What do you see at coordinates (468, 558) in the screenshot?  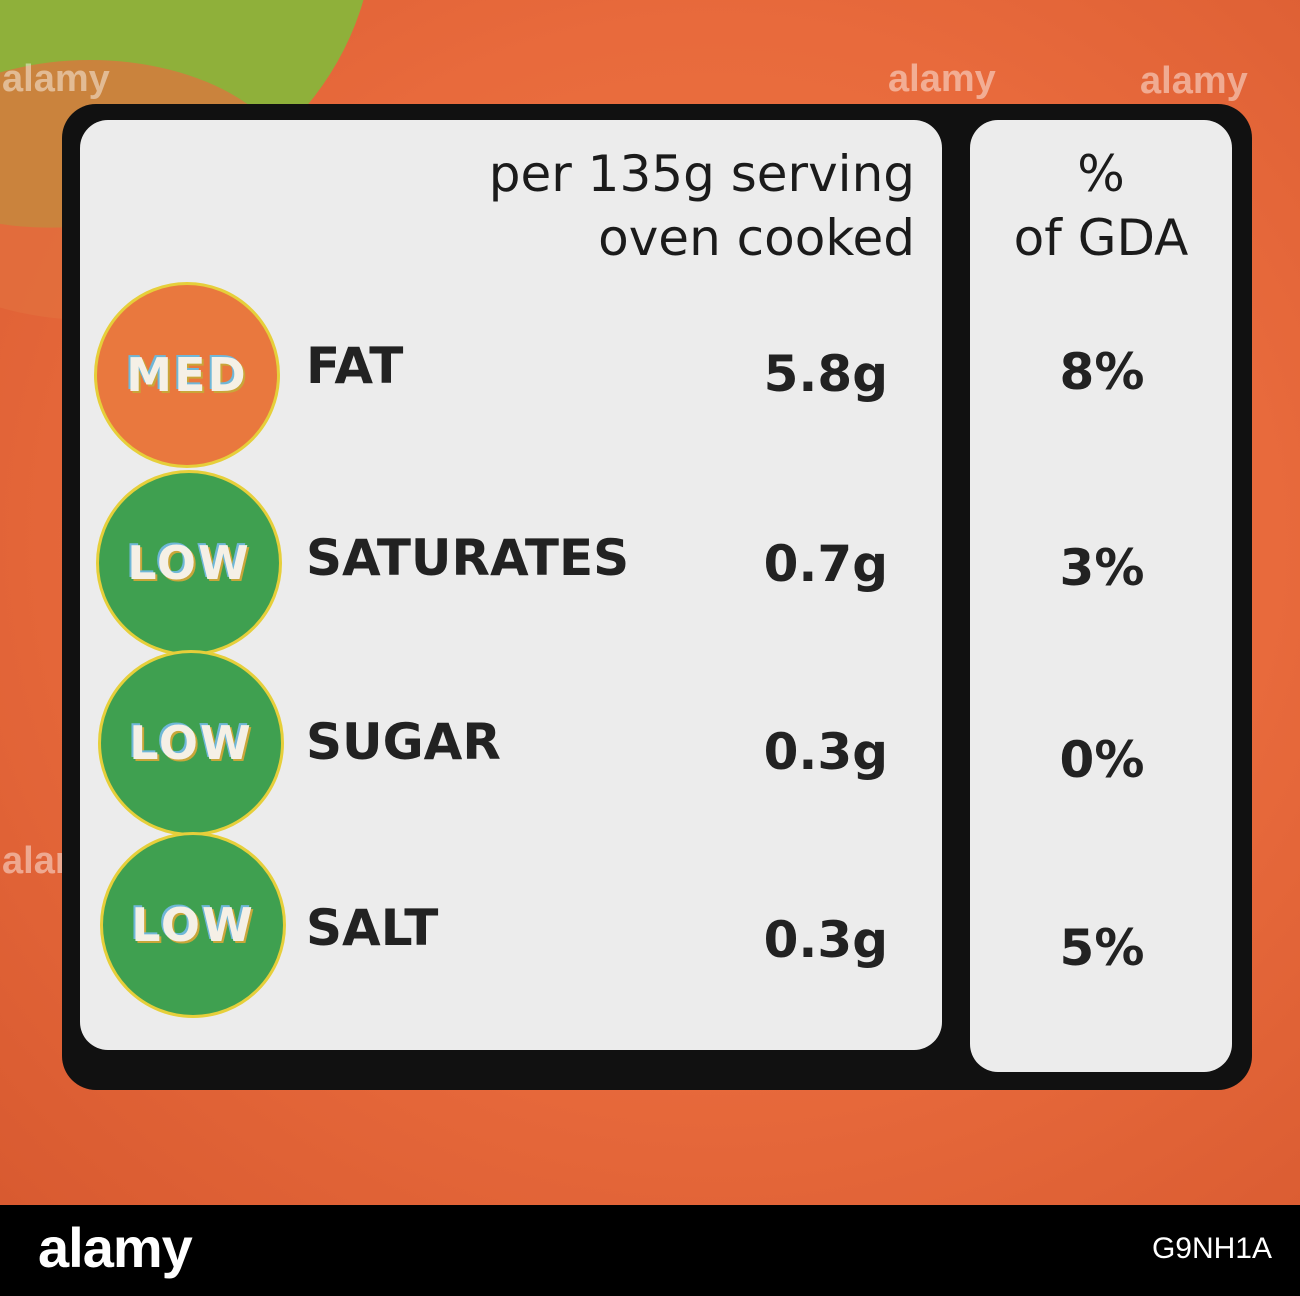 I see `nutrient-name-saturates: SATURATES` at bounding box center [468, 558].